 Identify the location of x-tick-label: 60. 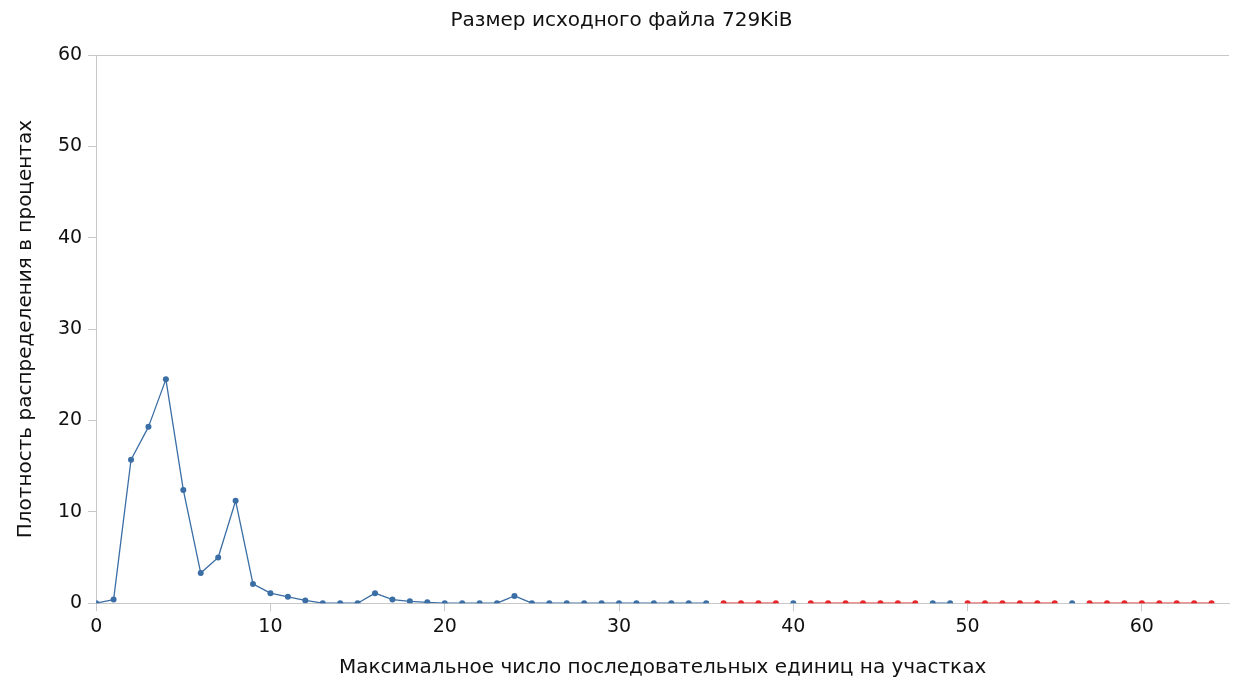
(1141, 624).